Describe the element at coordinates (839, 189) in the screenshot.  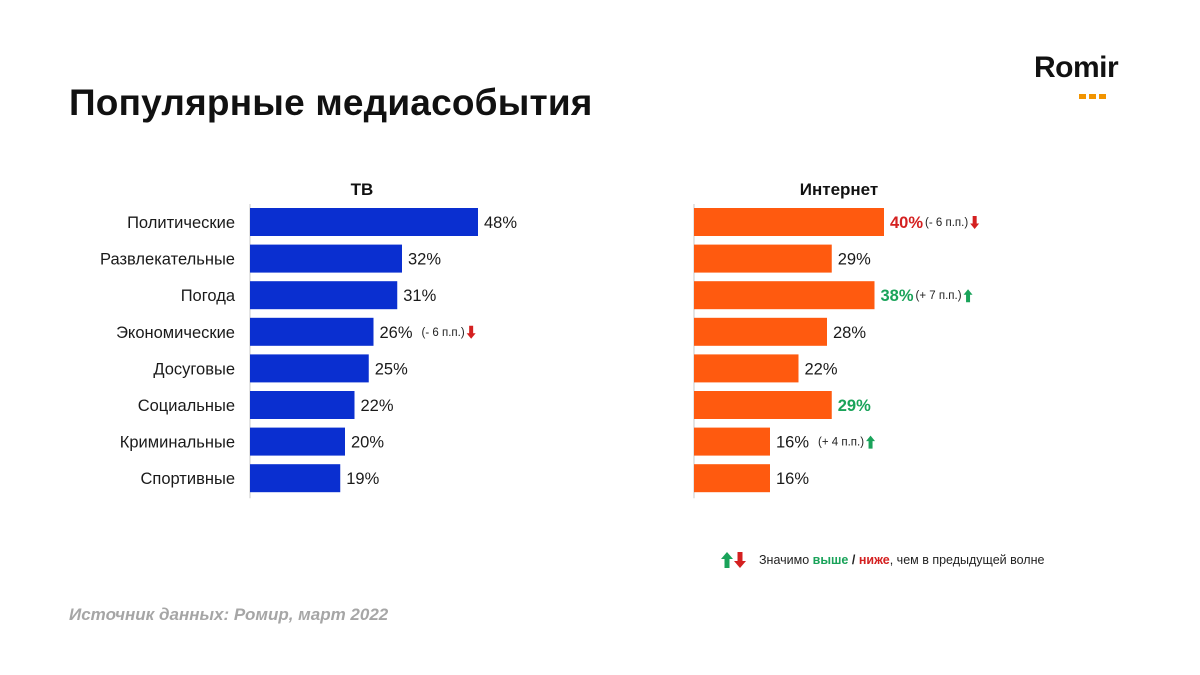
I see `internet-panel-title: Интернет` at that location.